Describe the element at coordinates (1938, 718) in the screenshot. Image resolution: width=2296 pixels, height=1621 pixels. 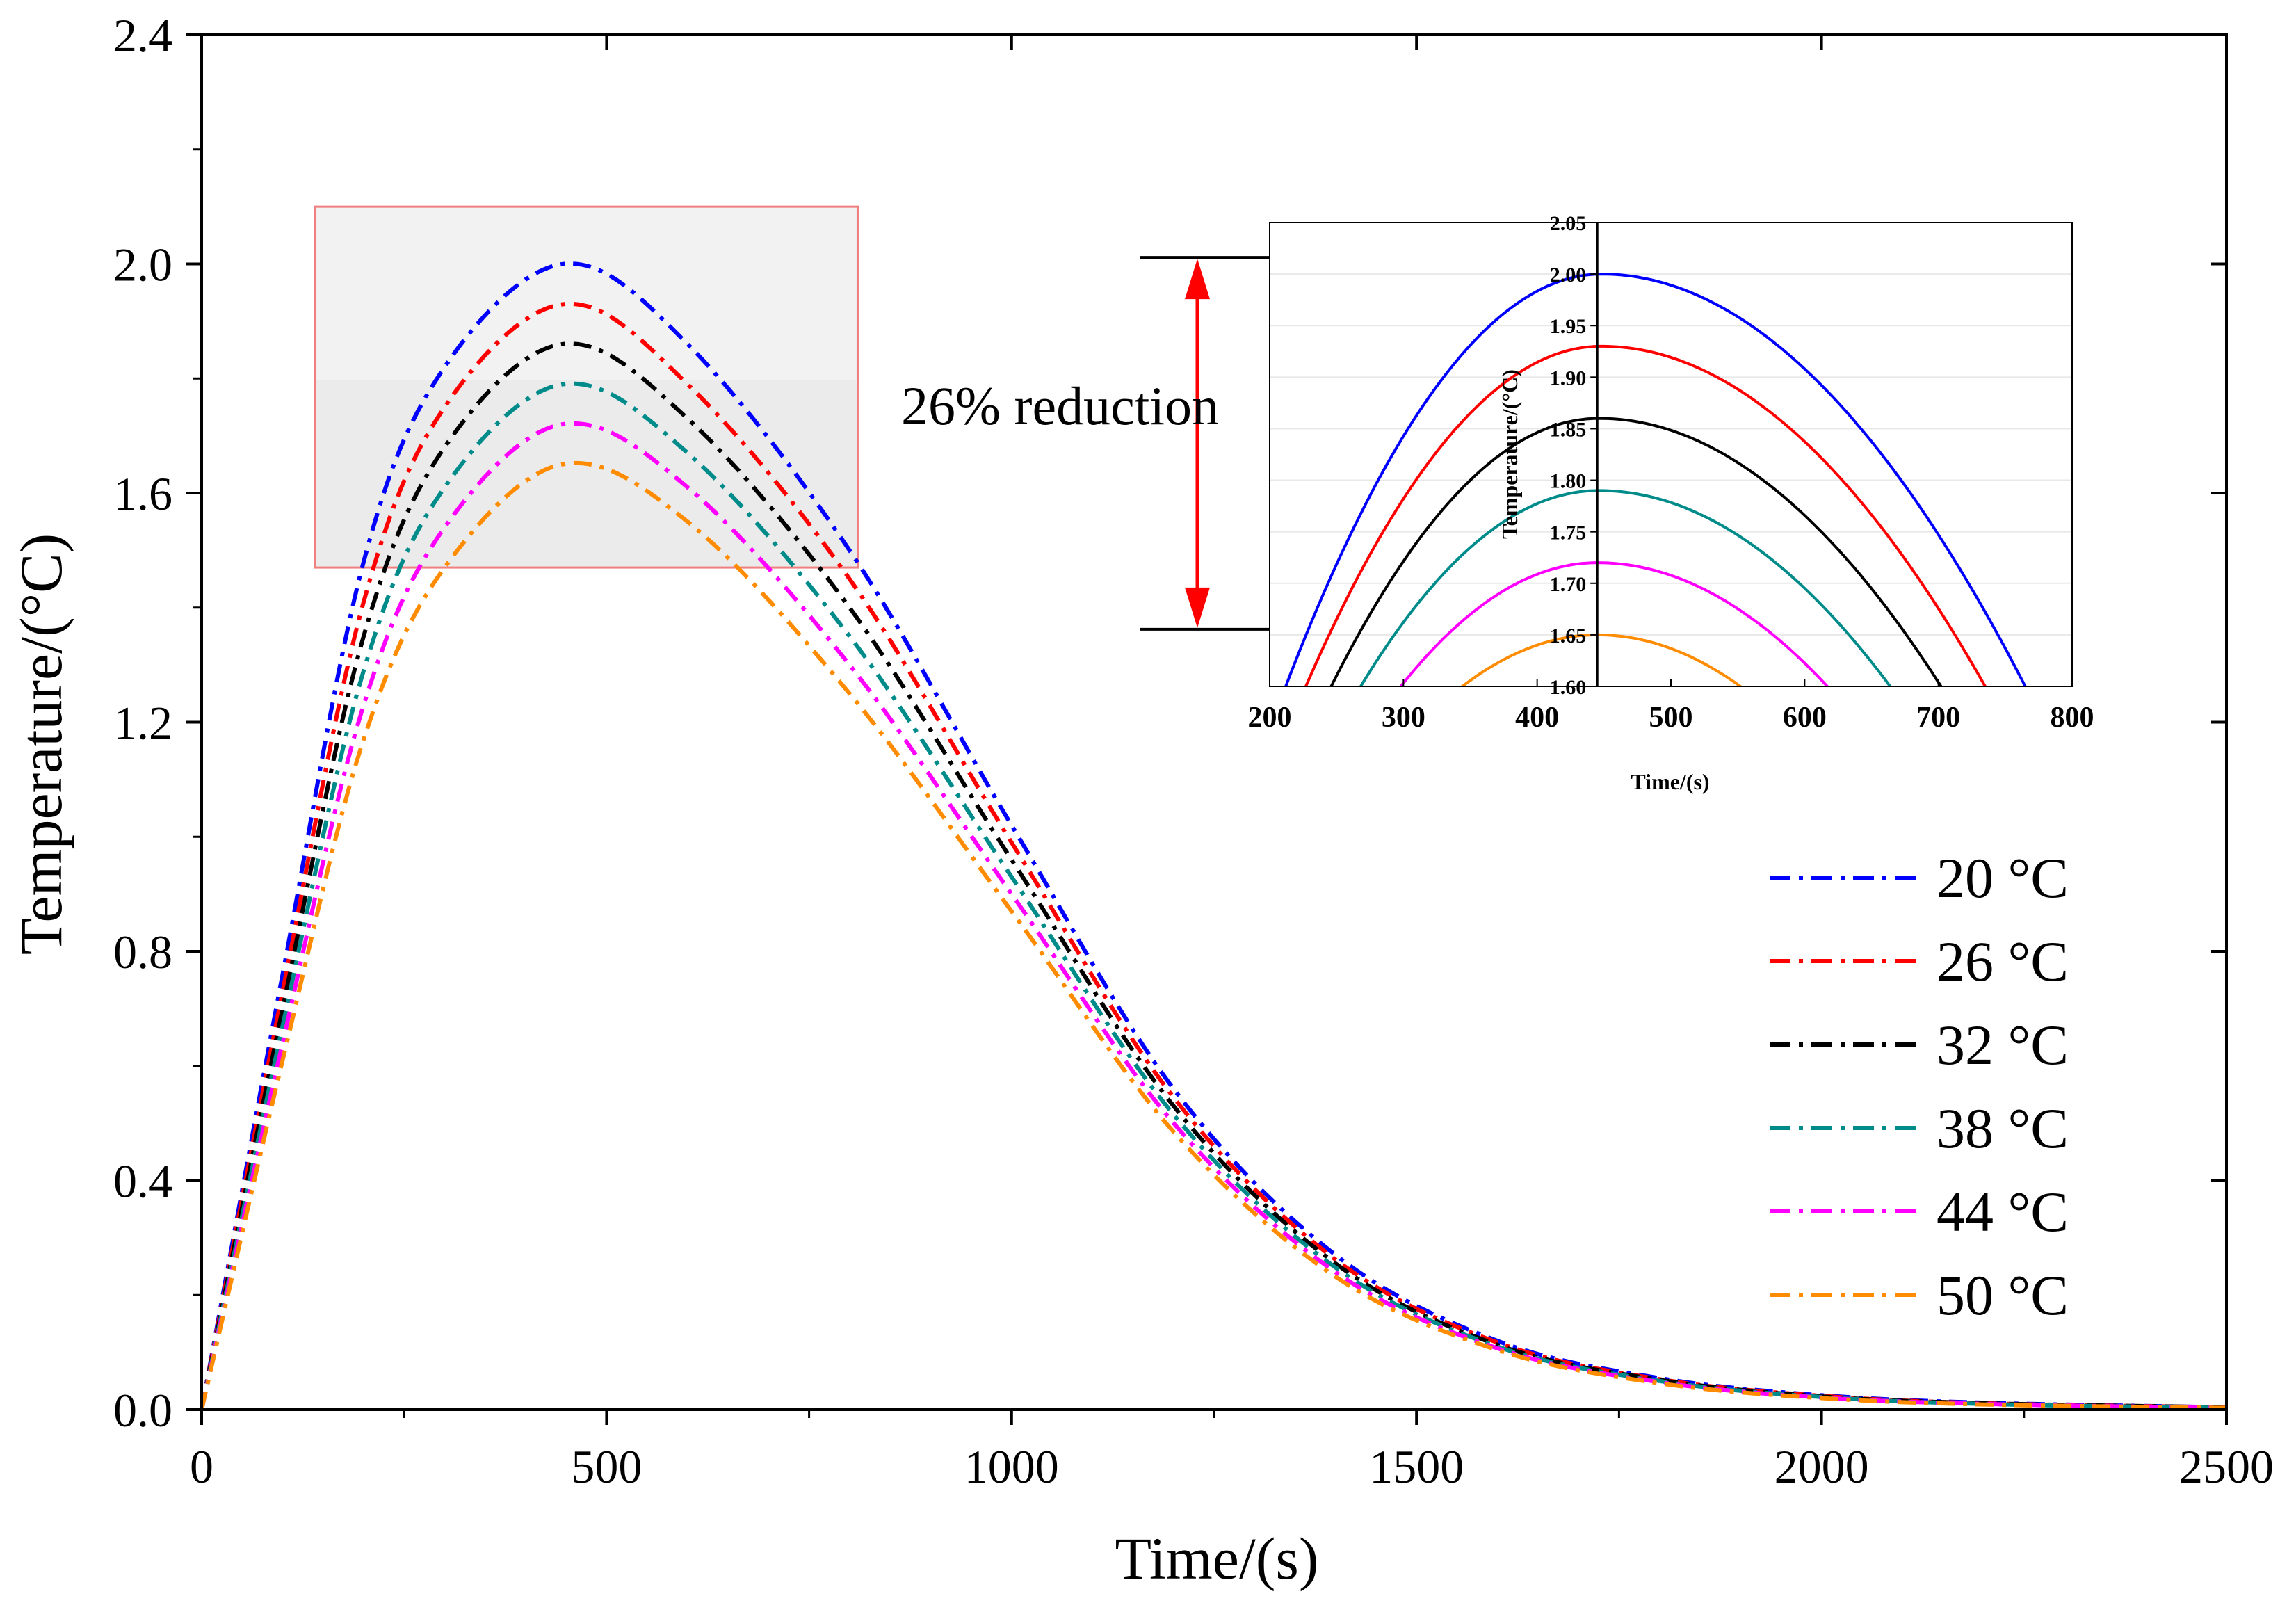
I see `inset-x-tick-label: 700` at that location.